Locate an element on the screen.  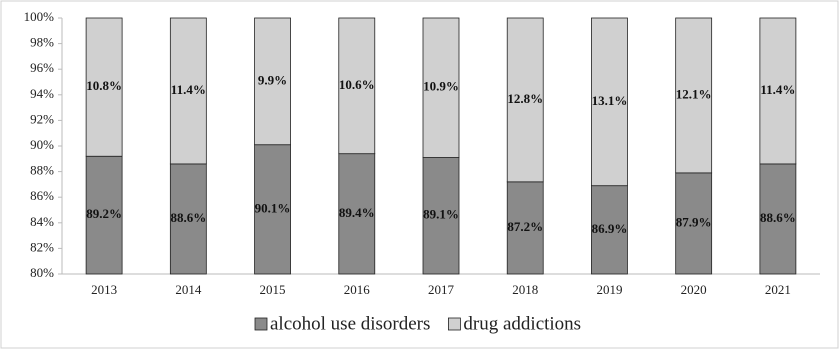
value-label: 10.8% is located at coordinates (104, 85).